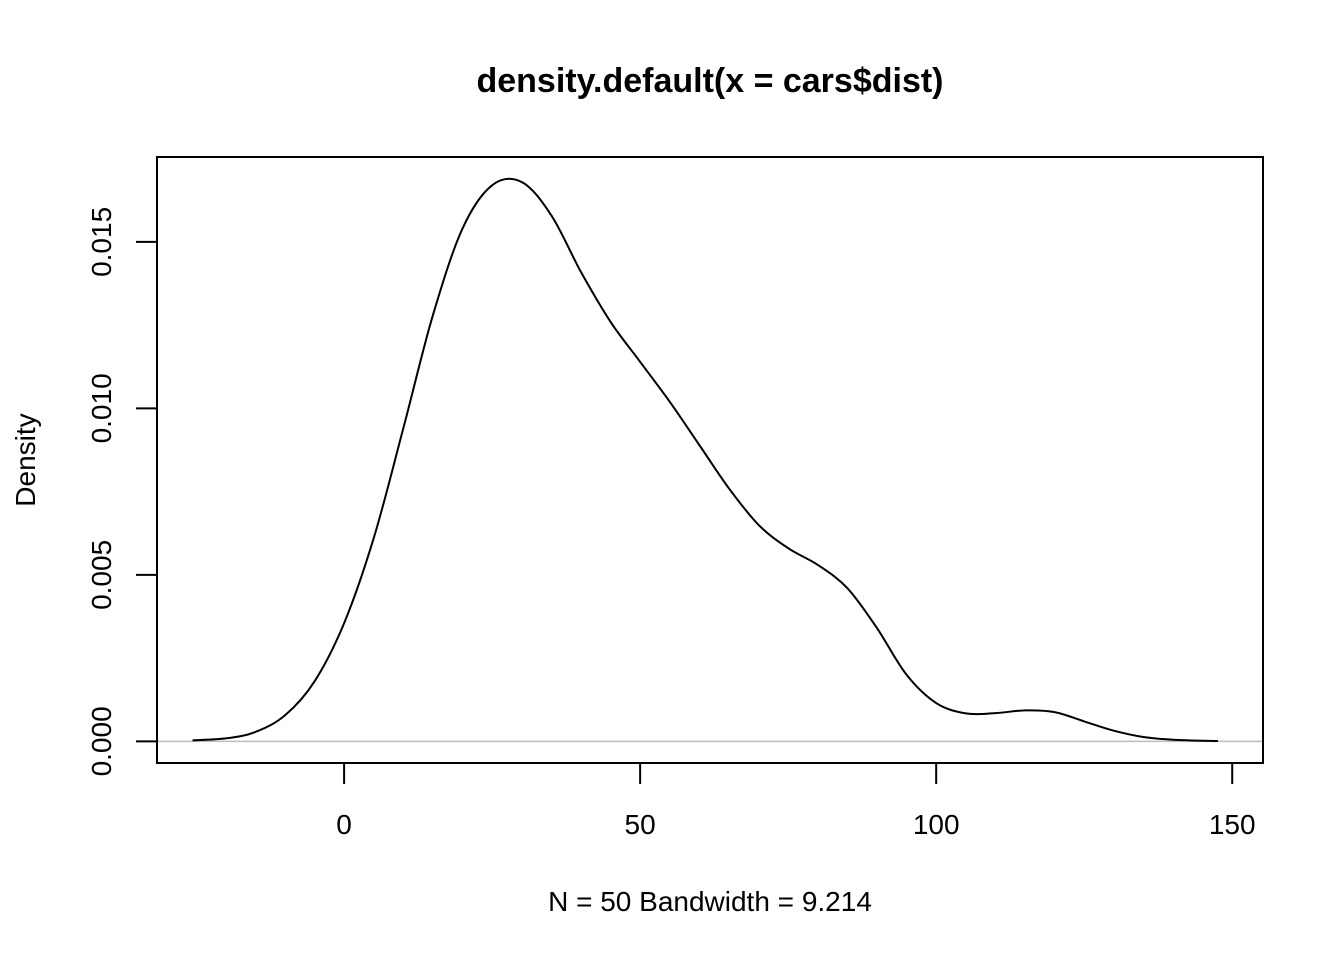 Image resolution: width=1344 pixels, height=960 pixels. I want to click on y-axis: 0.000 0.005 0.010 0.015, so click(122, 491).